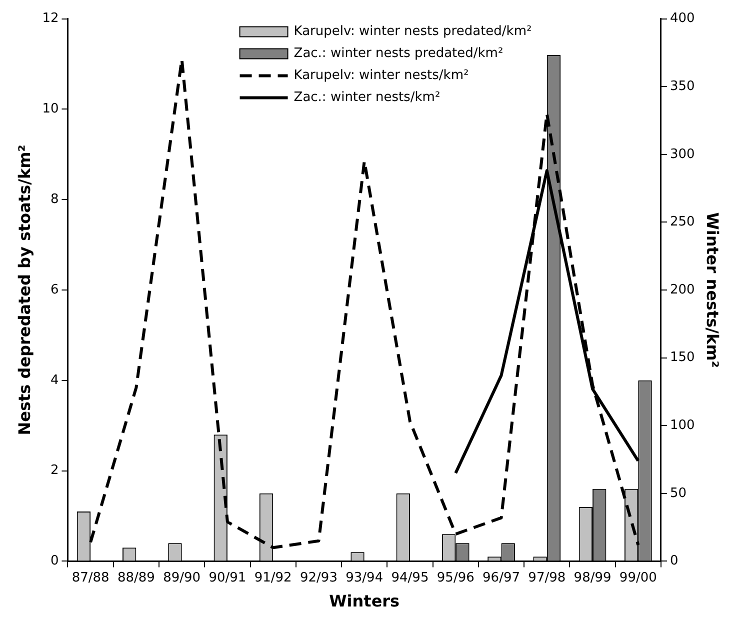  I want to click on y2-tick-label: 0, so click(674, 561).